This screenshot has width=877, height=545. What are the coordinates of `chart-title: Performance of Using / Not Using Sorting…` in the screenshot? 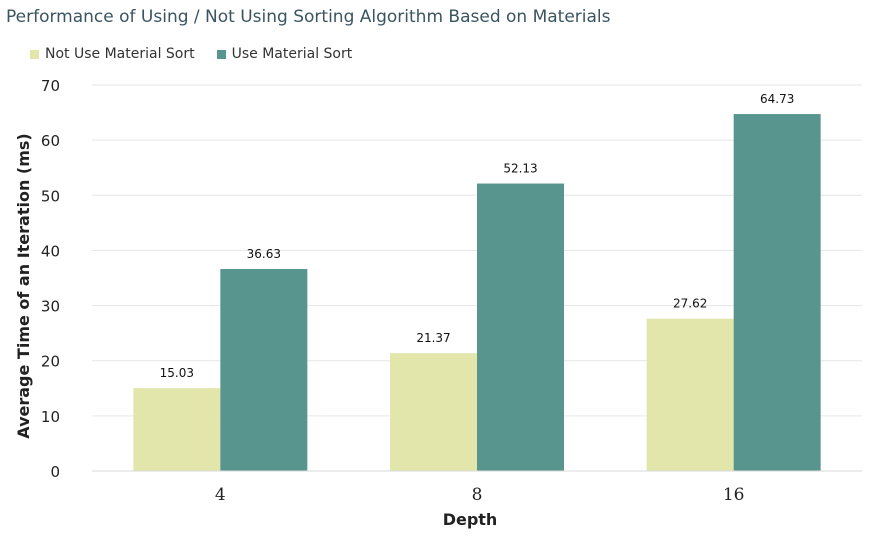 It's located at (308, 17).